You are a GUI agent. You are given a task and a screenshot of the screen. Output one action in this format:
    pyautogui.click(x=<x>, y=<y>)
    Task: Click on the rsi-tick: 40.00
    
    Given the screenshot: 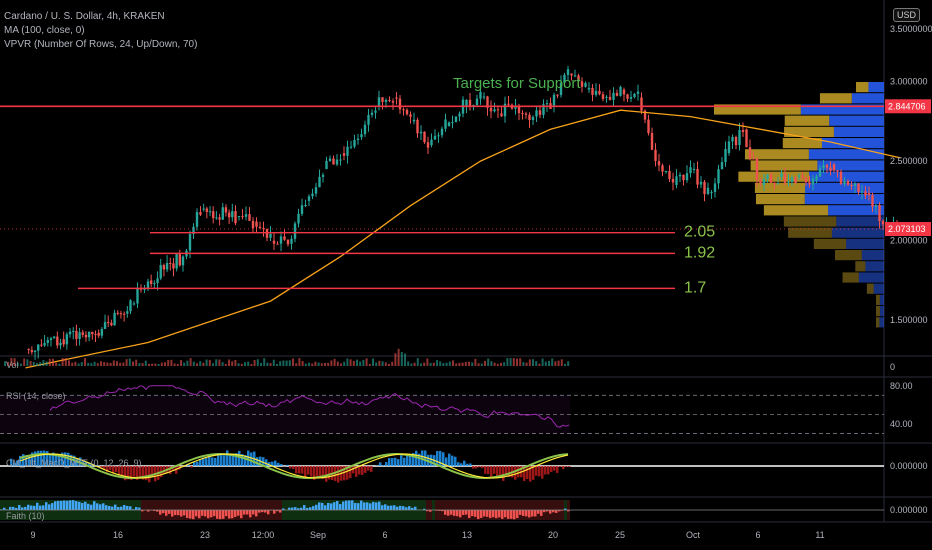 What is the action you would take?
    pyautogui.click(x=901, y=424)
    